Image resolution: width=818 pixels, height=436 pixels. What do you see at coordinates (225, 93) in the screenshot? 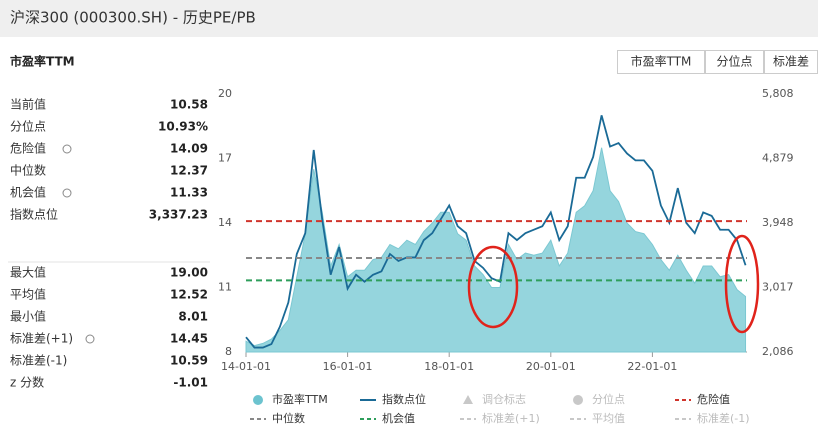
I see `y-tick-label: 20` at bounding box center [225, 93].